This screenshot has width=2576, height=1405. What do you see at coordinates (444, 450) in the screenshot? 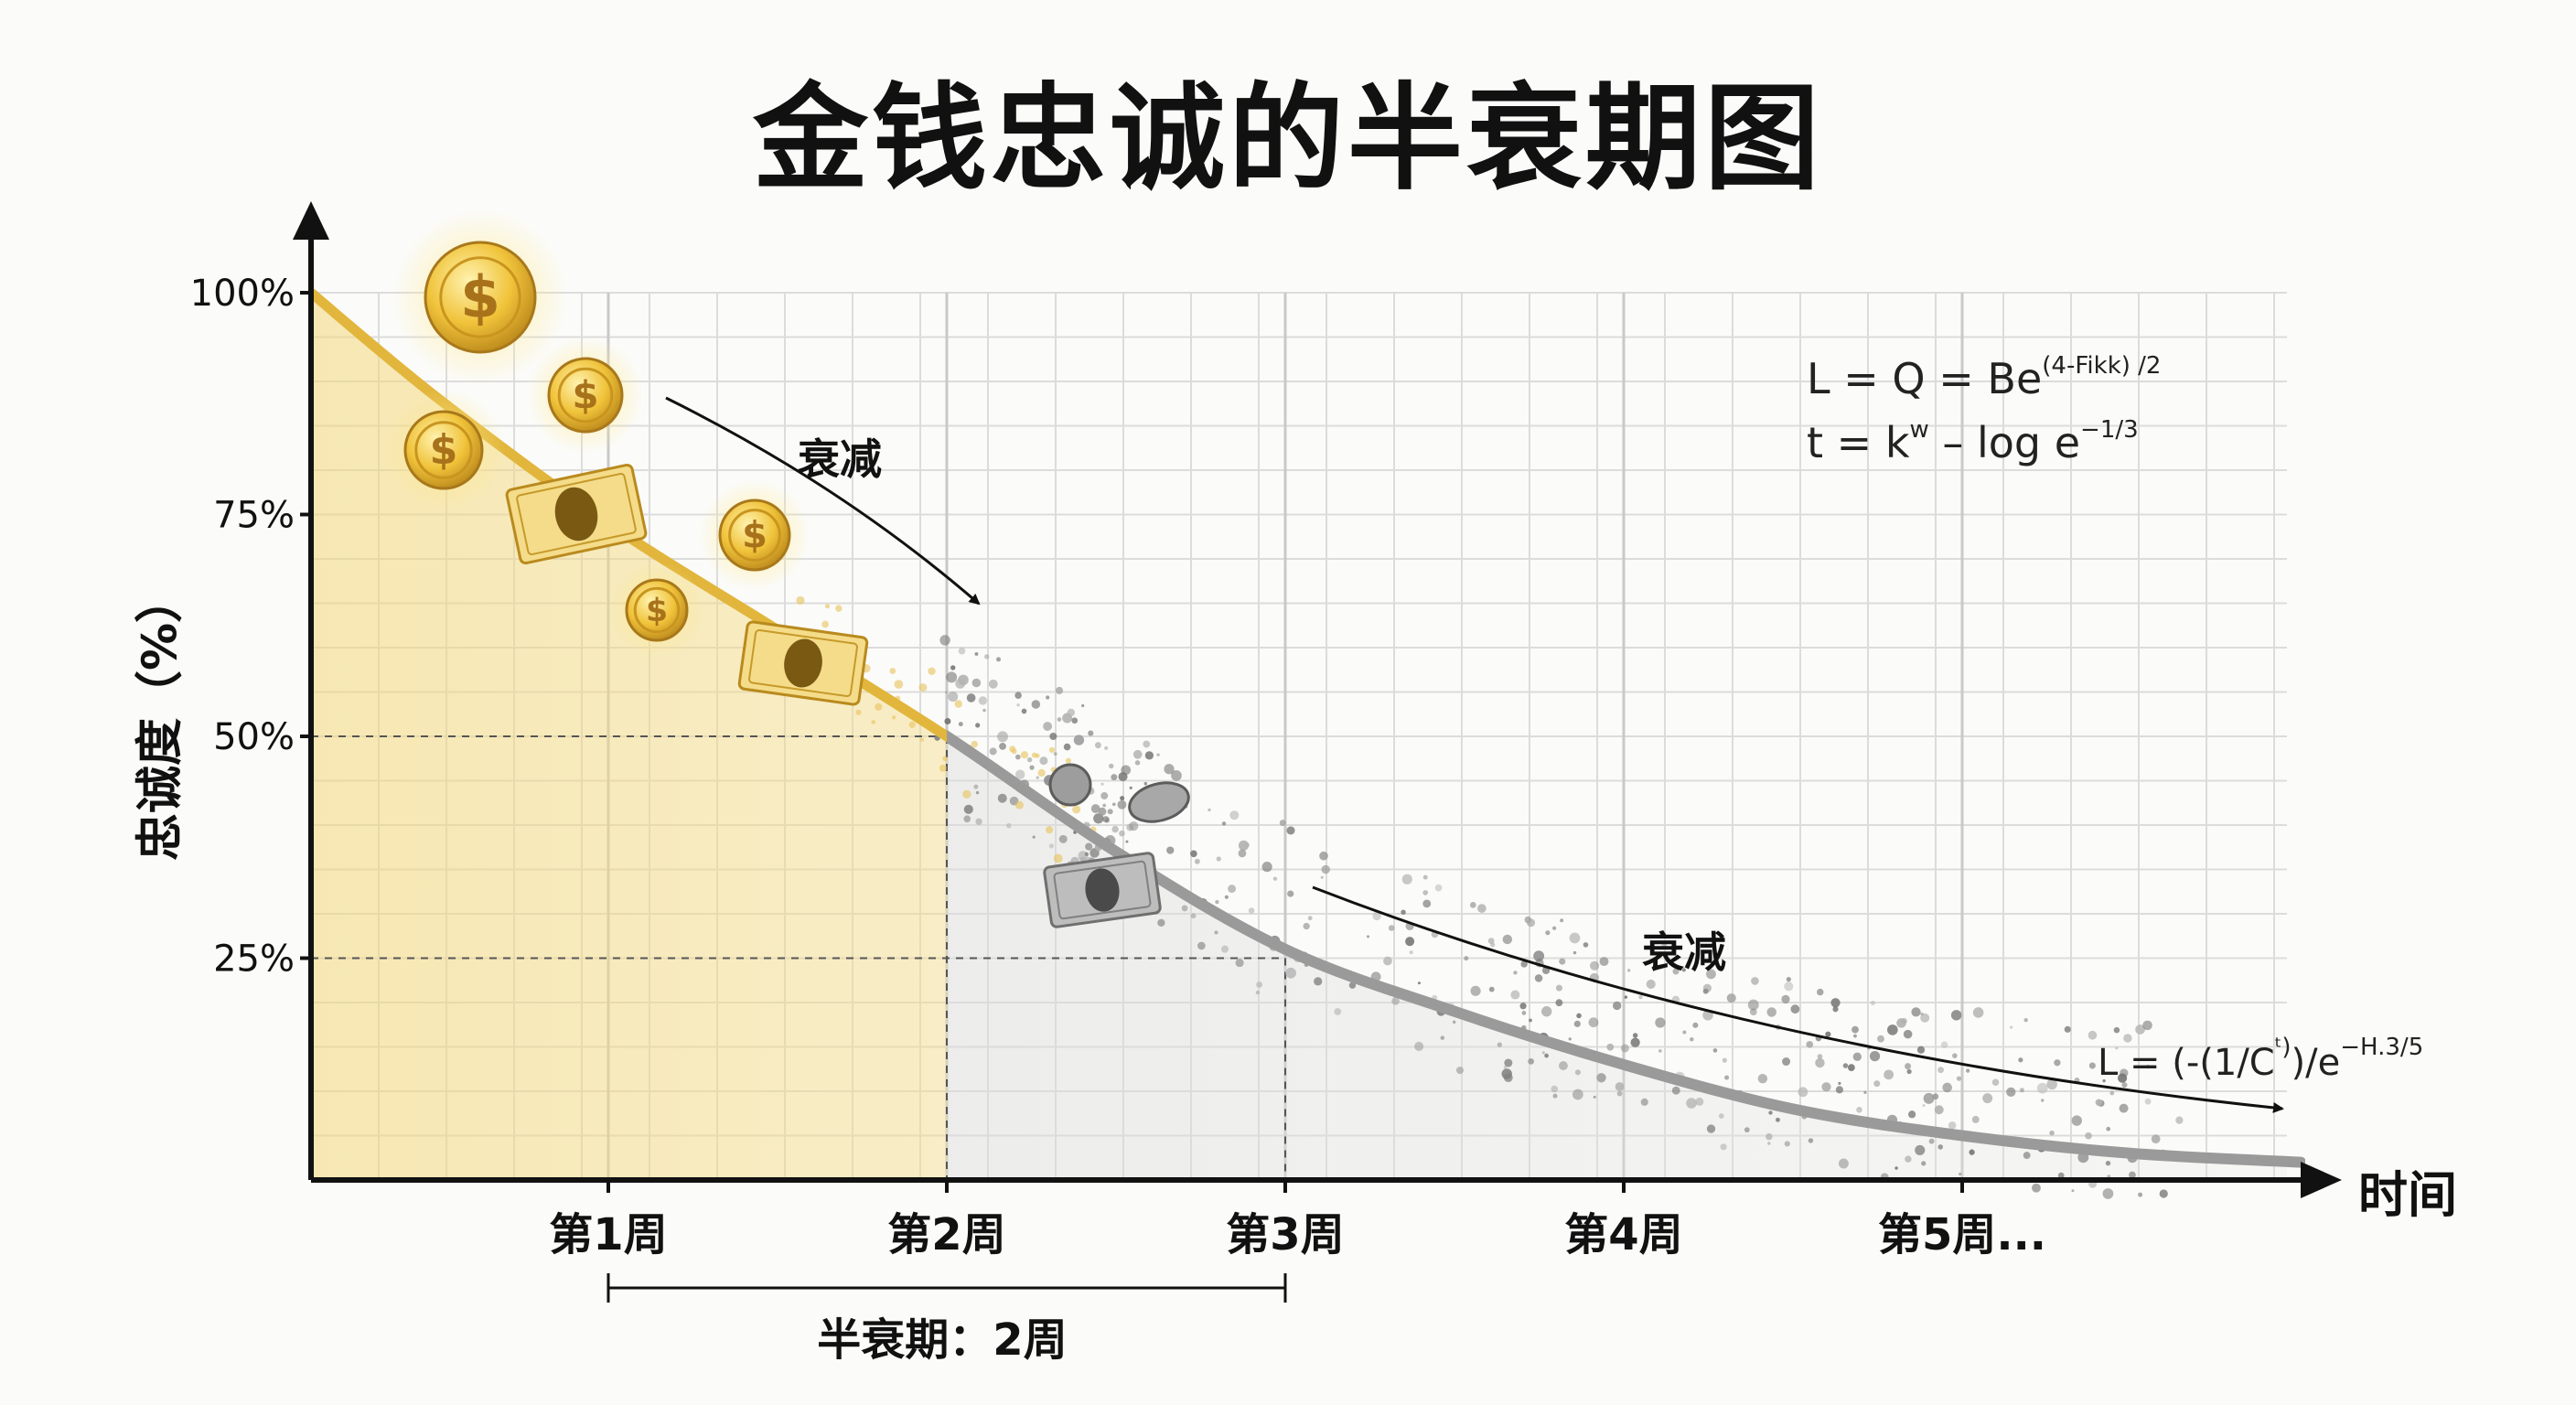
I see `coin-icon-3: $` at bounding box center [444, 450].